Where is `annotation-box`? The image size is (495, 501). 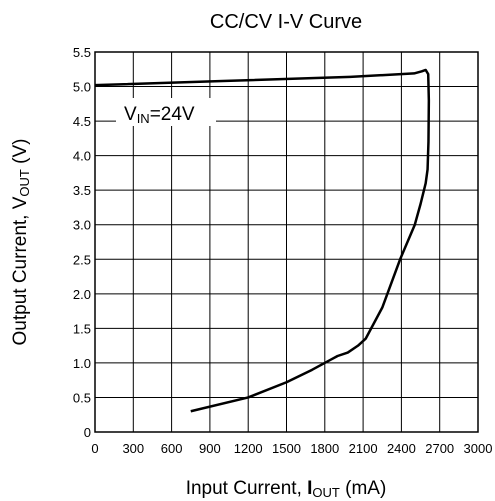 annotation-box is located at coordinates (166, 112).